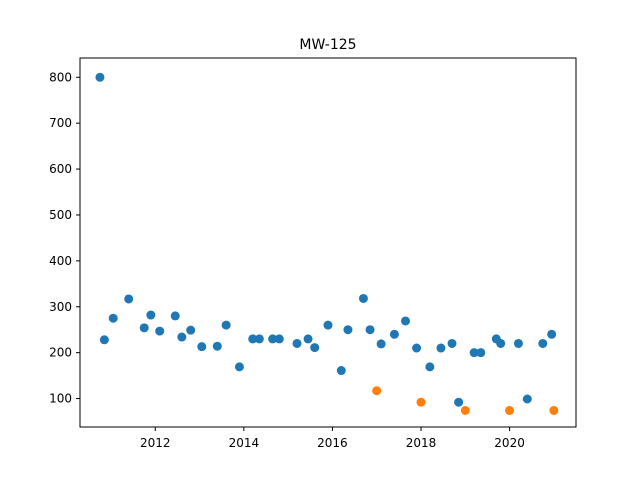 The image size is (640, 480). Describe the element at coordinates (60, 215) in the screenshot. I see `y-tick-label: 500` at that location.